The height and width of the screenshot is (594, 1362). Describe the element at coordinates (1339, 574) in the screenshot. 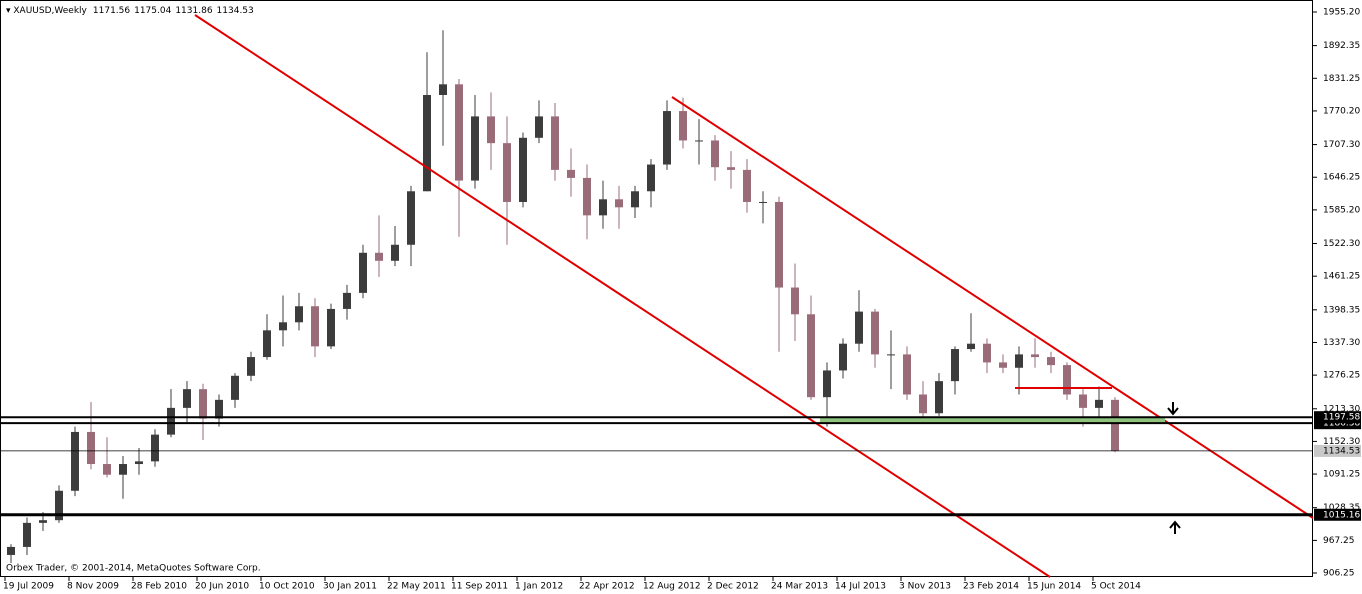

I see `y-tick-label: 906.25` at that location.